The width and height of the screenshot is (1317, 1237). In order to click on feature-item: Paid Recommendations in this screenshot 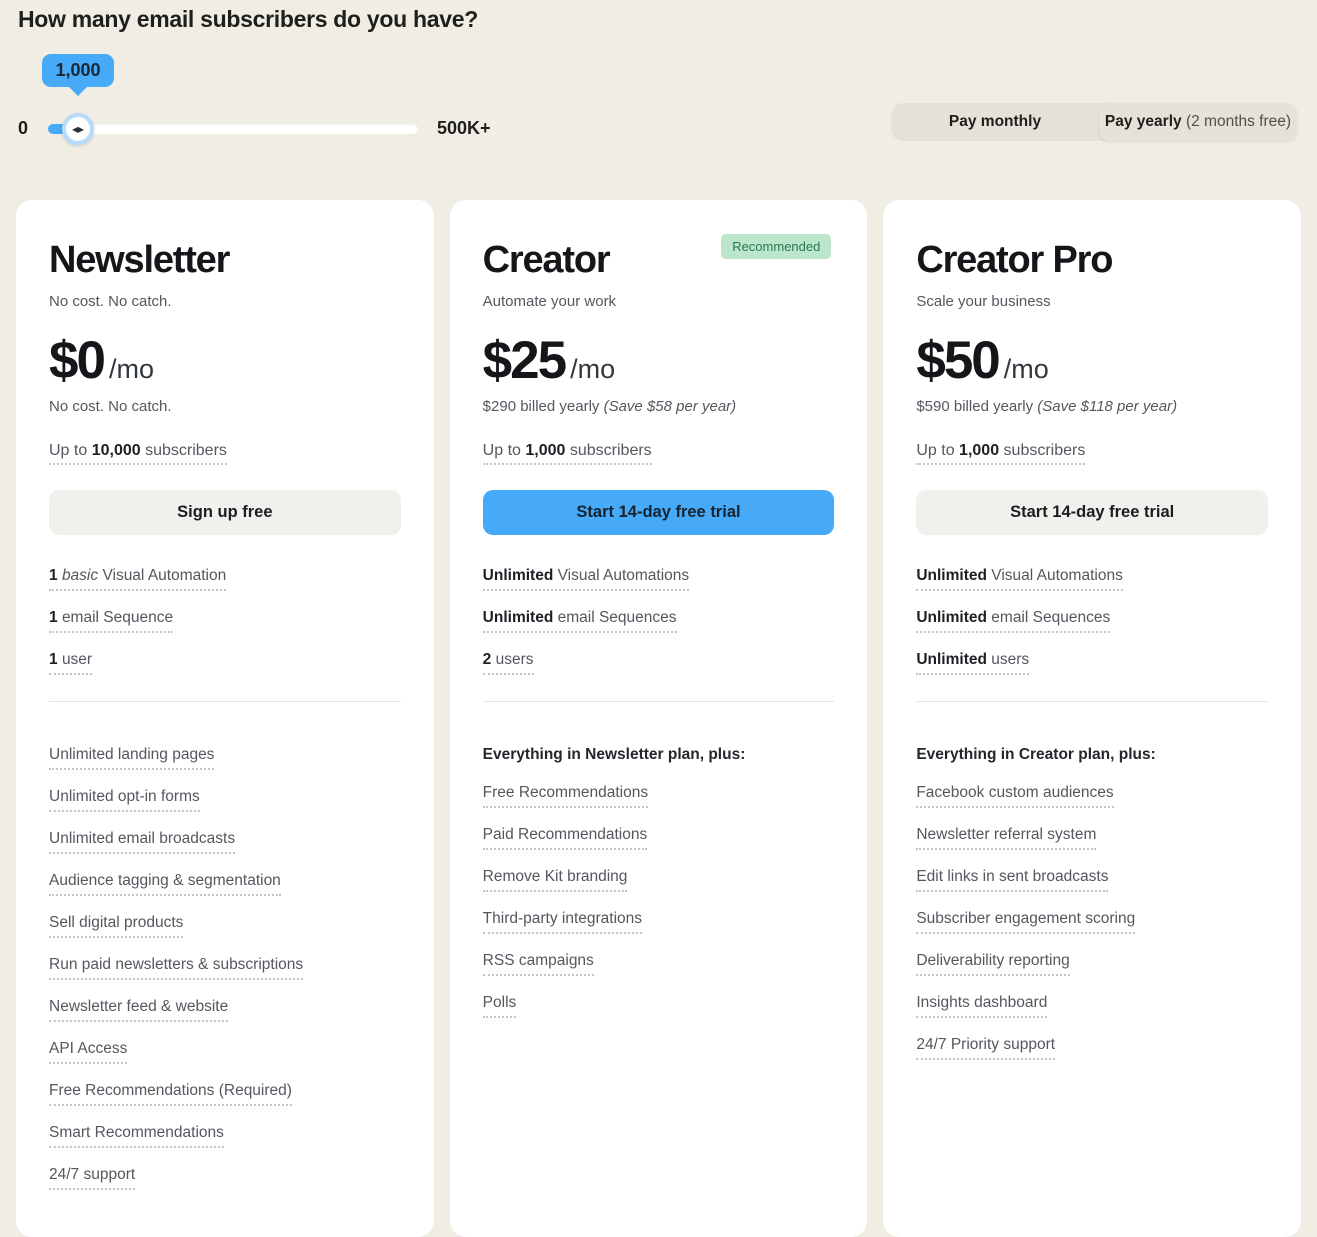, I will do `click(658, 837)`.